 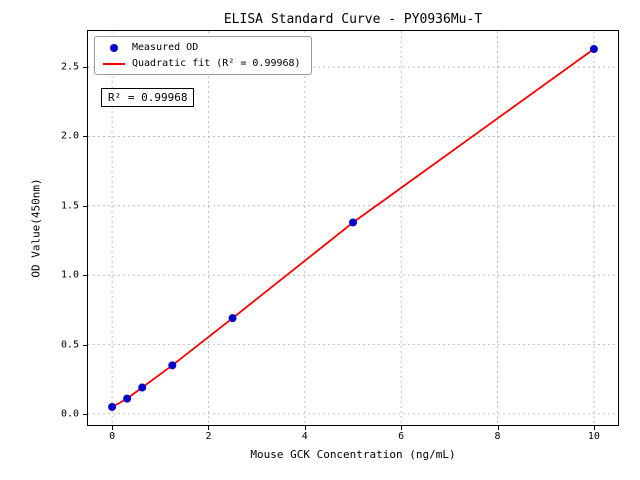 What do you see at coordinates (353, 454) in the screenshot?
I see `x-axis-label: Mouse GCK Concentration (ng/mL)` at bounding box center [353, 454].